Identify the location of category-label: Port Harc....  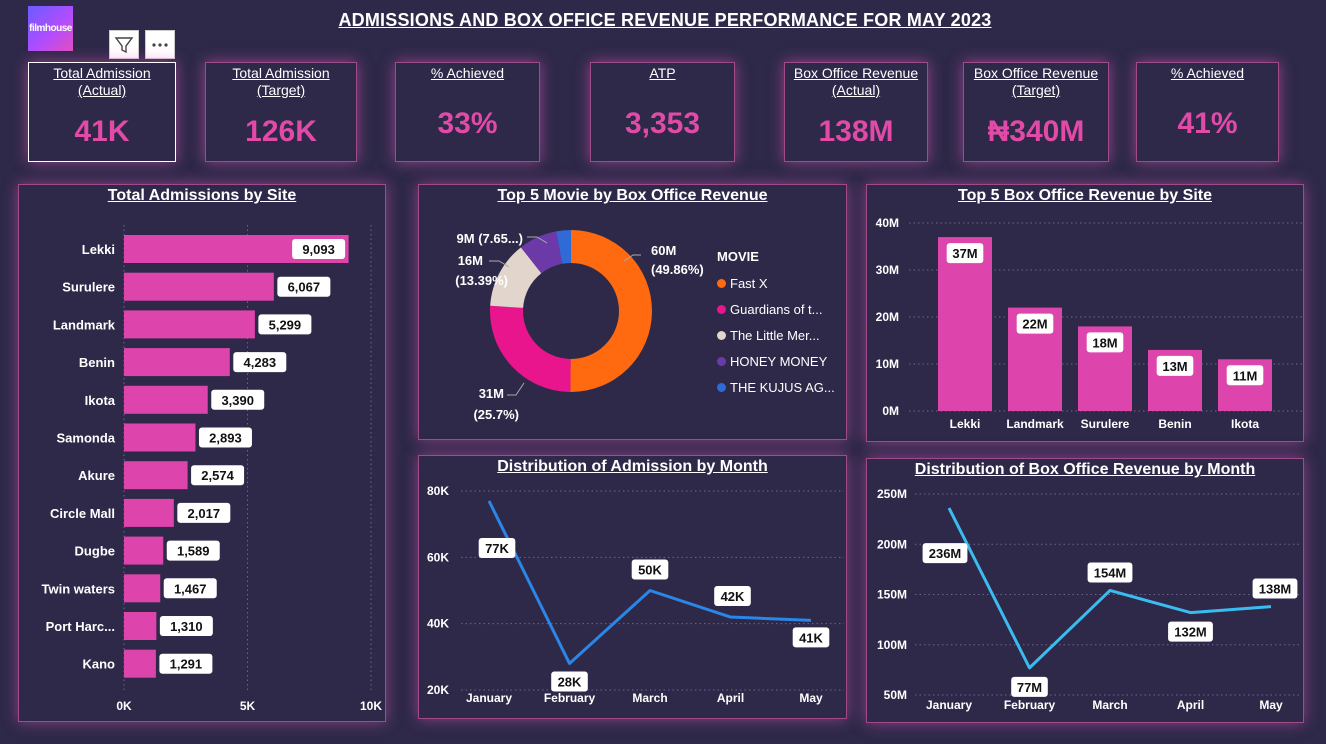
(80, 626).